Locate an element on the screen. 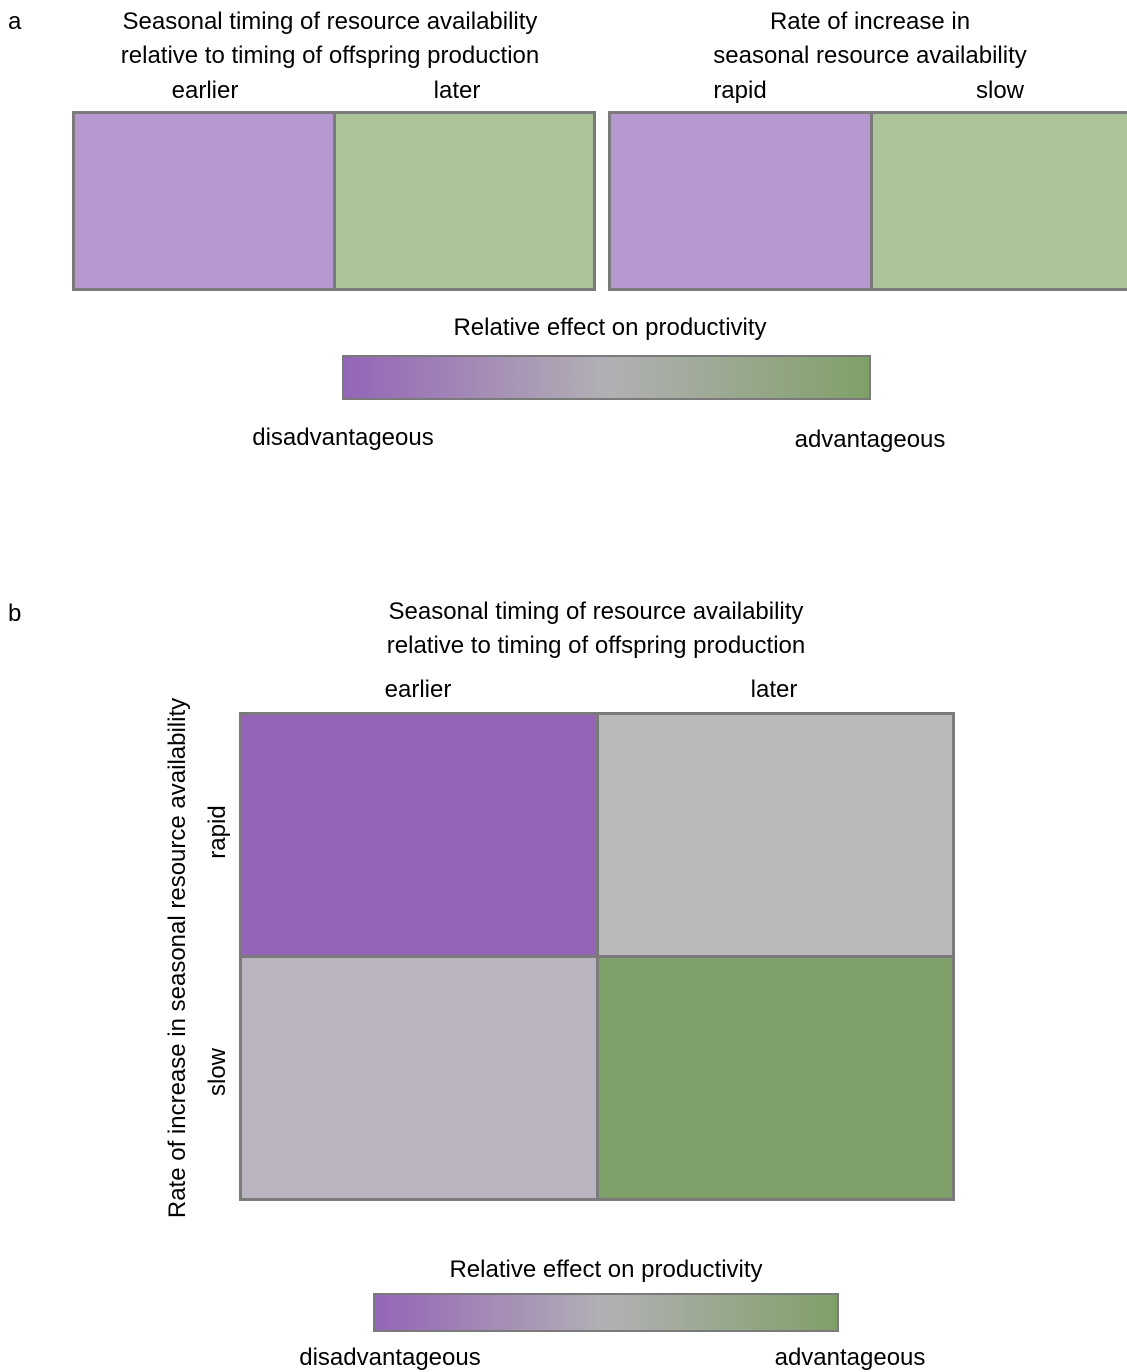  panel-a-legend-low: disadvantageous is located at coordinates (343, 437).